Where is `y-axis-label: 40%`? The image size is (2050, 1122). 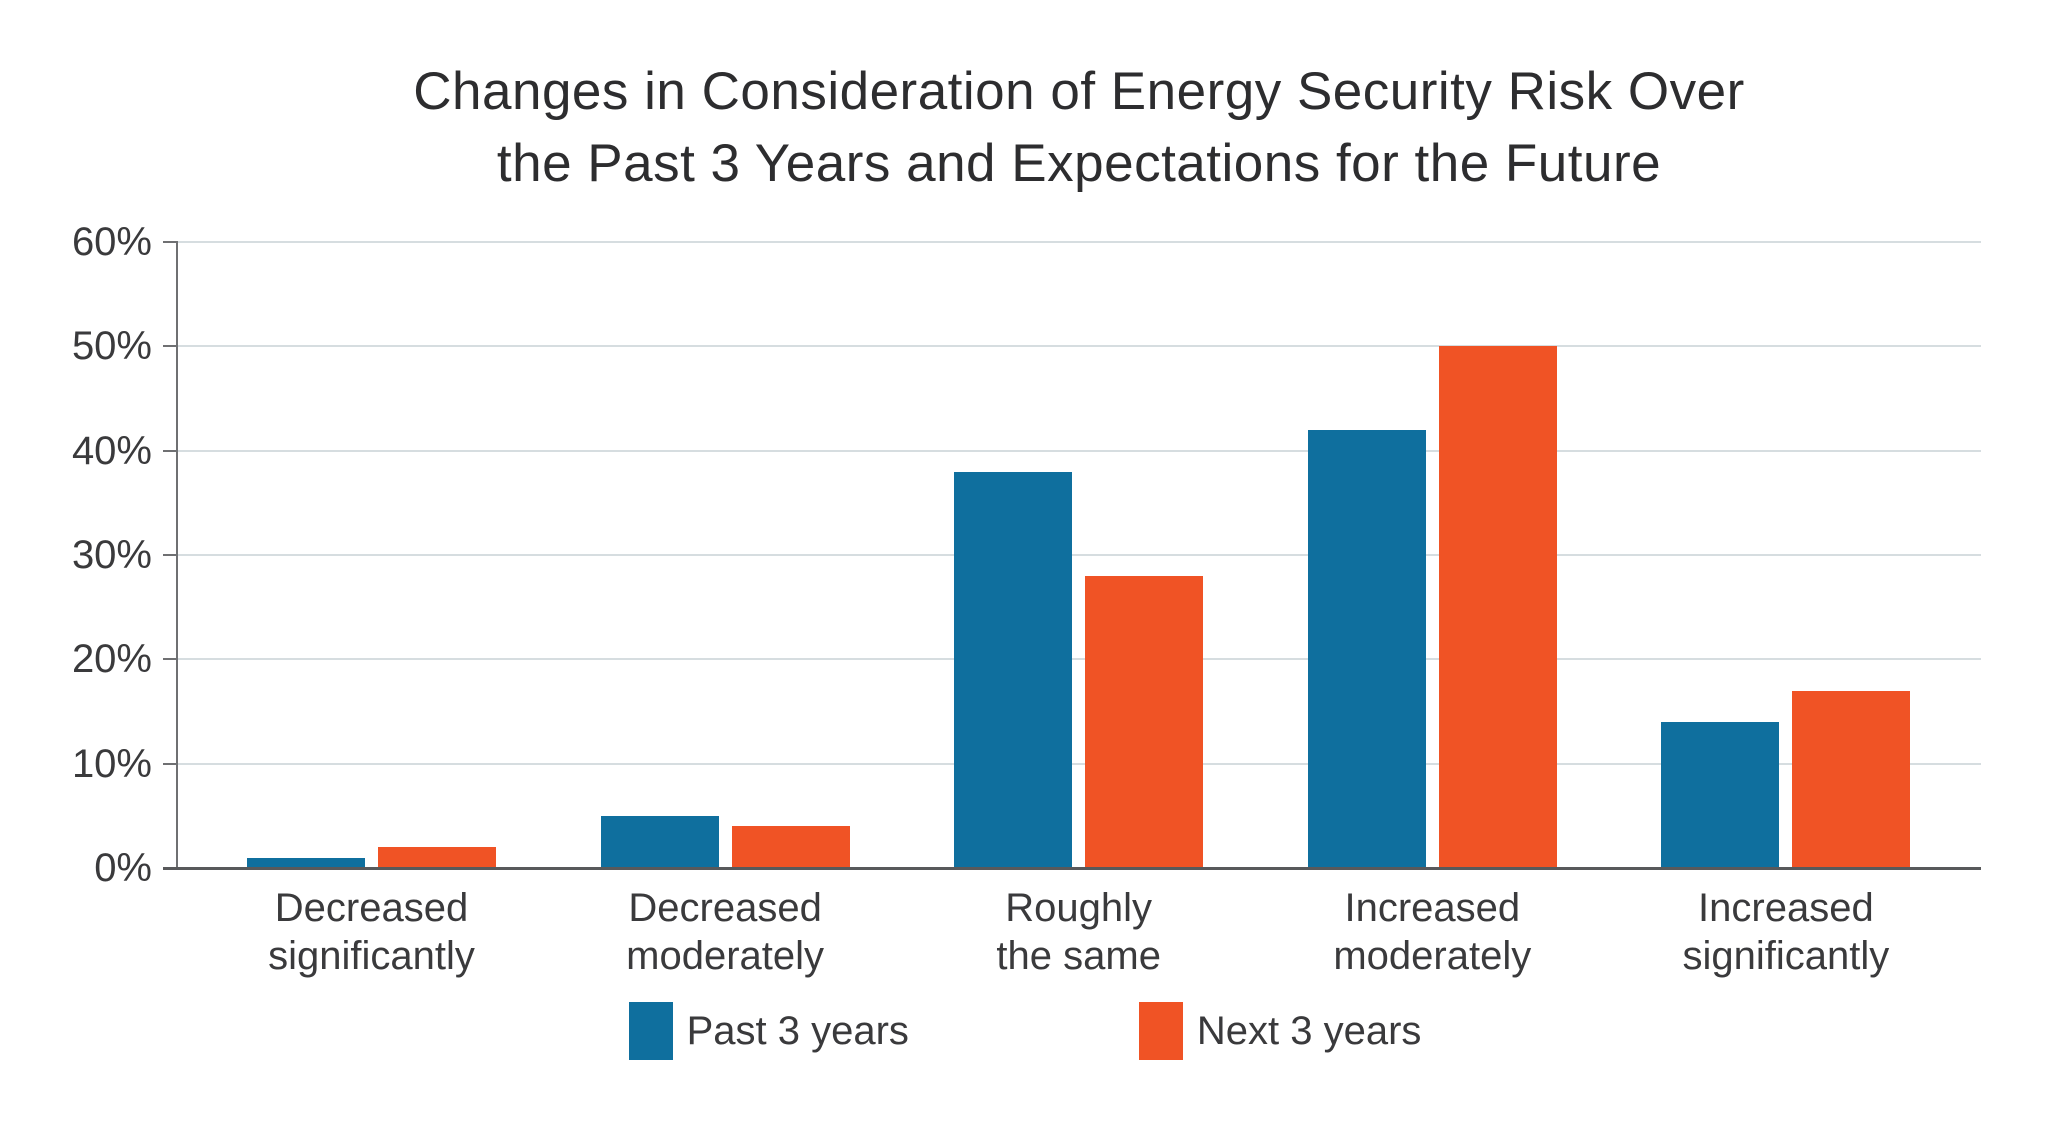
y-axis-label: 40% is located at coordinates (111, 450).